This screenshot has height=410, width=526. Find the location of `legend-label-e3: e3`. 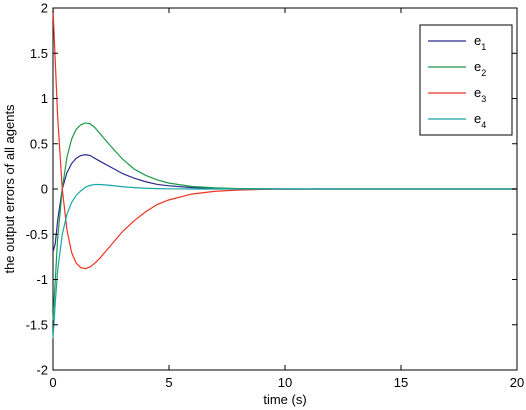

legend-label-e3: e3 is located at coordinates (480, 94).